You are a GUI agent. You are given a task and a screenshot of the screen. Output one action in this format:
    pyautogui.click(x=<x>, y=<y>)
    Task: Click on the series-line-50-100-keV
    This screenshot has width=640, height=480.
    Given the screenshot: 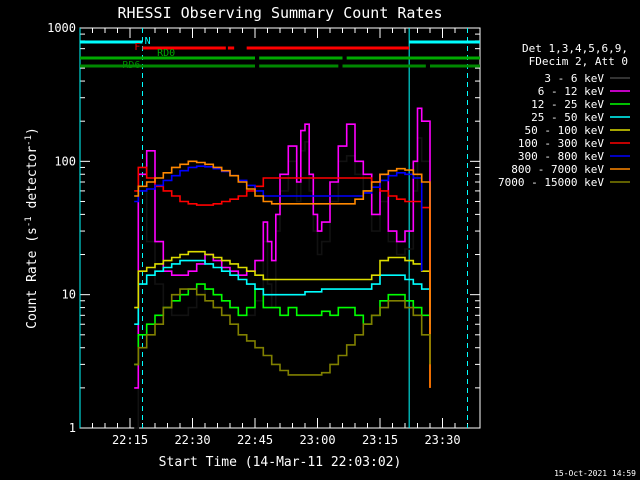 What is the action you would take?
    pyautogui.click(x=282, y=279)
    